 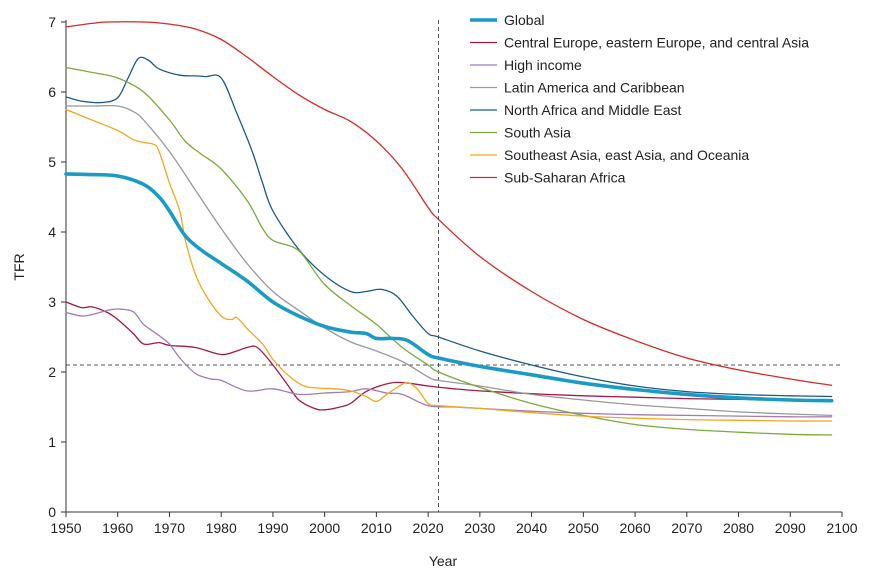 What do you see at coordinates (117, 528) in the screenshot?
I see `x-tick-label: 1960` at bounding box center [117, 528].